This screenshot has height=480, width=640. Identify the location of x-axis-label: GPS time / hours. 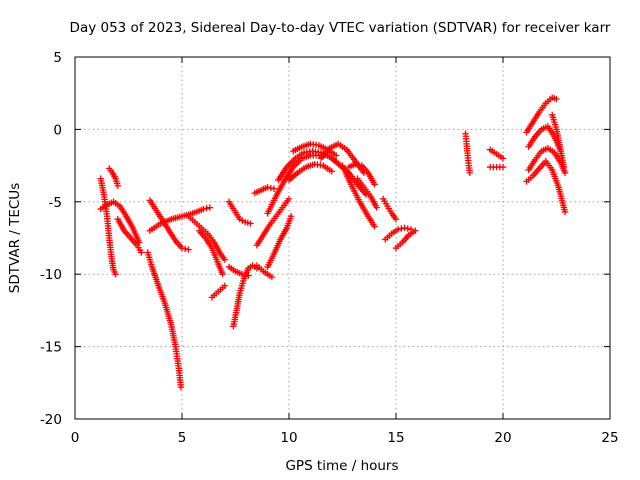
(341, 466).